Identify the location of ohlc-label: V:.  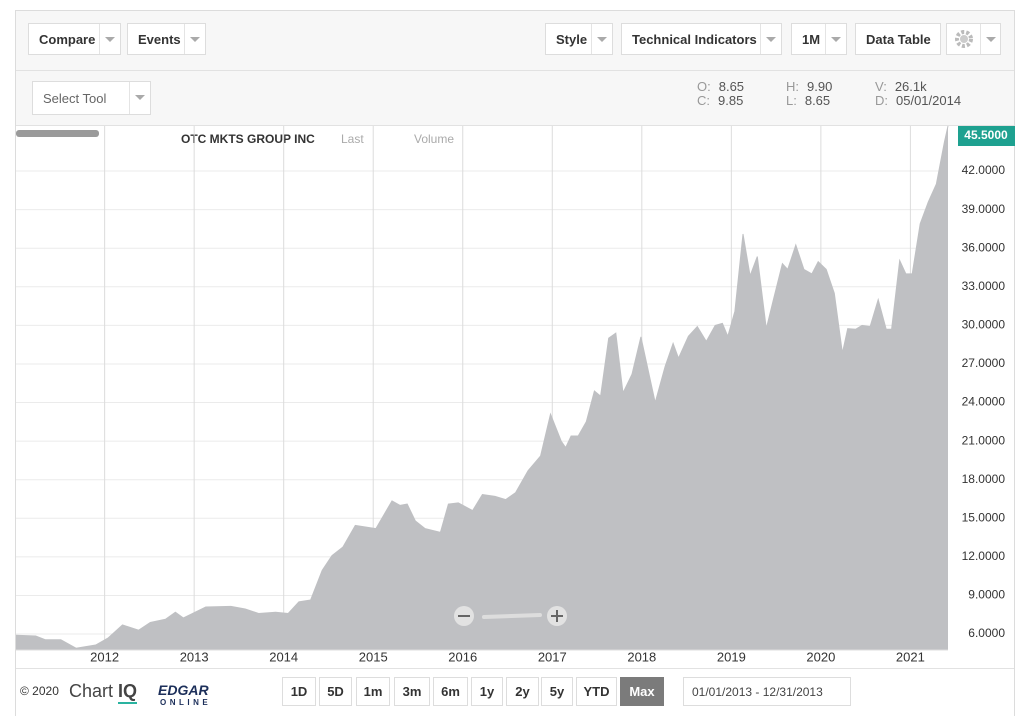
(881, 86).